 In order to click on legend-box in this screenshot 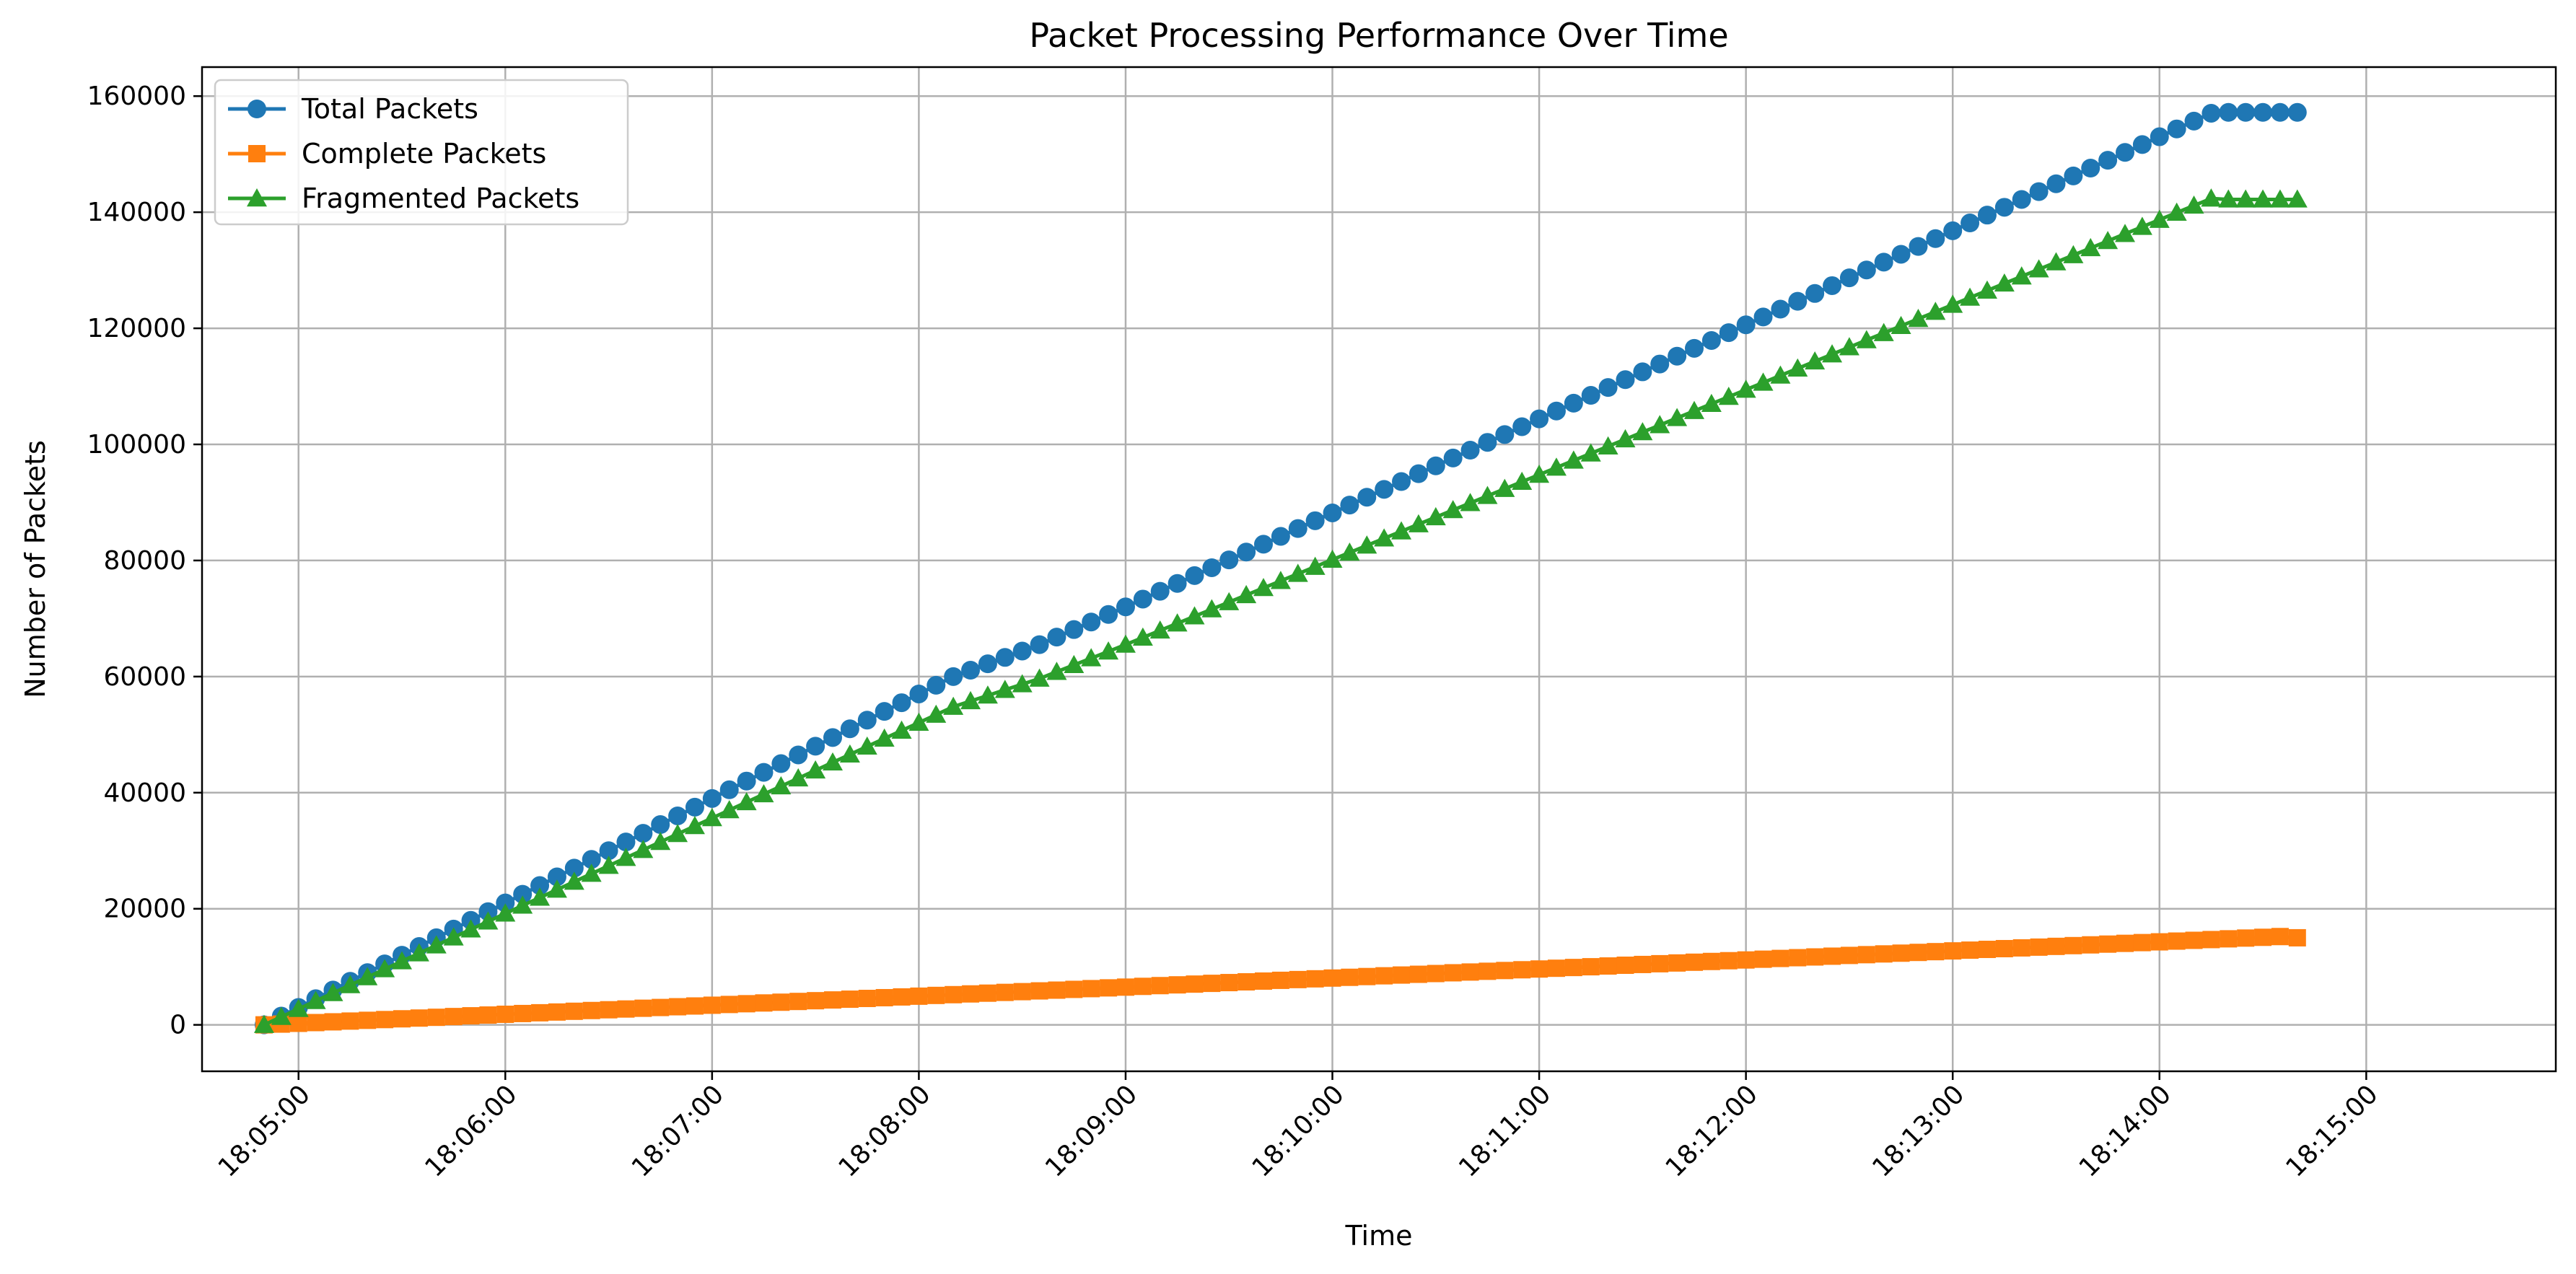, I will do `click(422, 152)`.